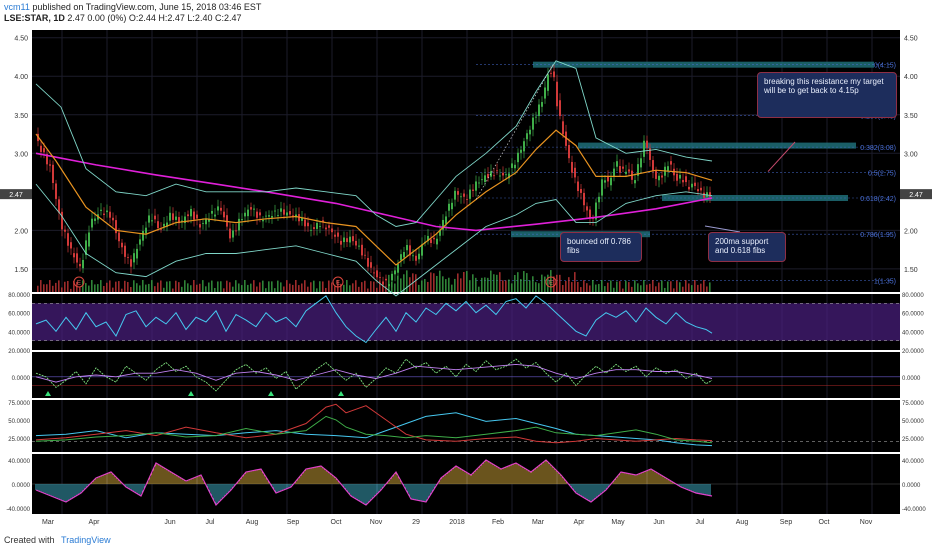 This screenshot has height=550, width=932. I want to click on price-axis-tick-right: 4.00, so click(911, 77).